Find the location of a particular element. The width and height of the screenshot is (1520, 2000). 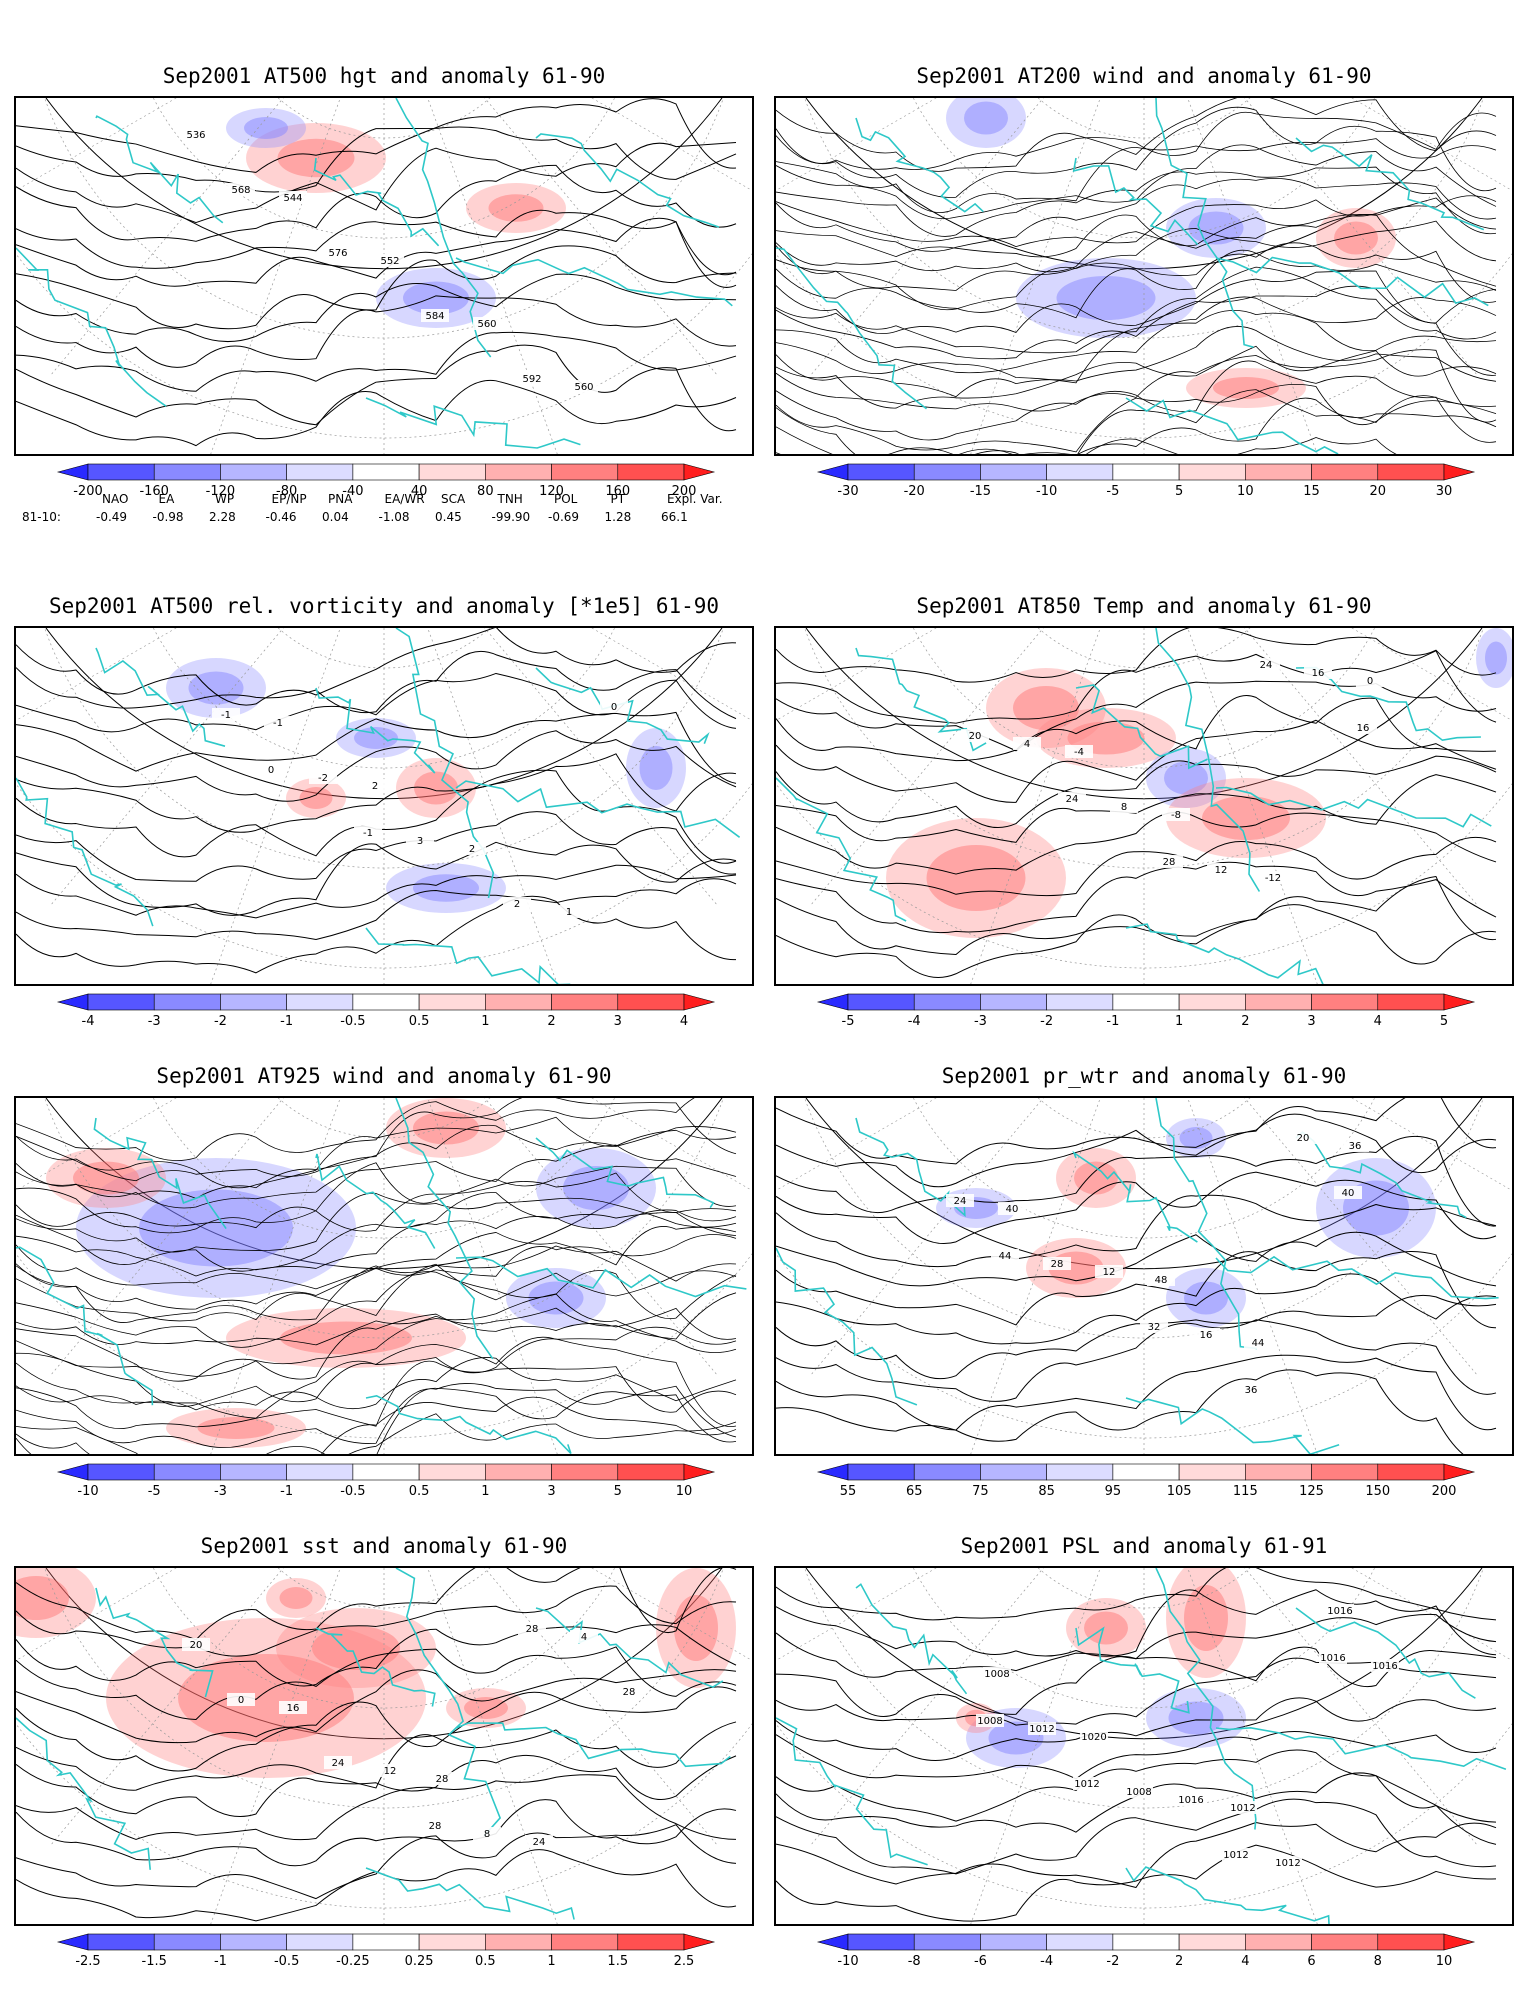

coastlines is located at coordinates (1141, 1746).